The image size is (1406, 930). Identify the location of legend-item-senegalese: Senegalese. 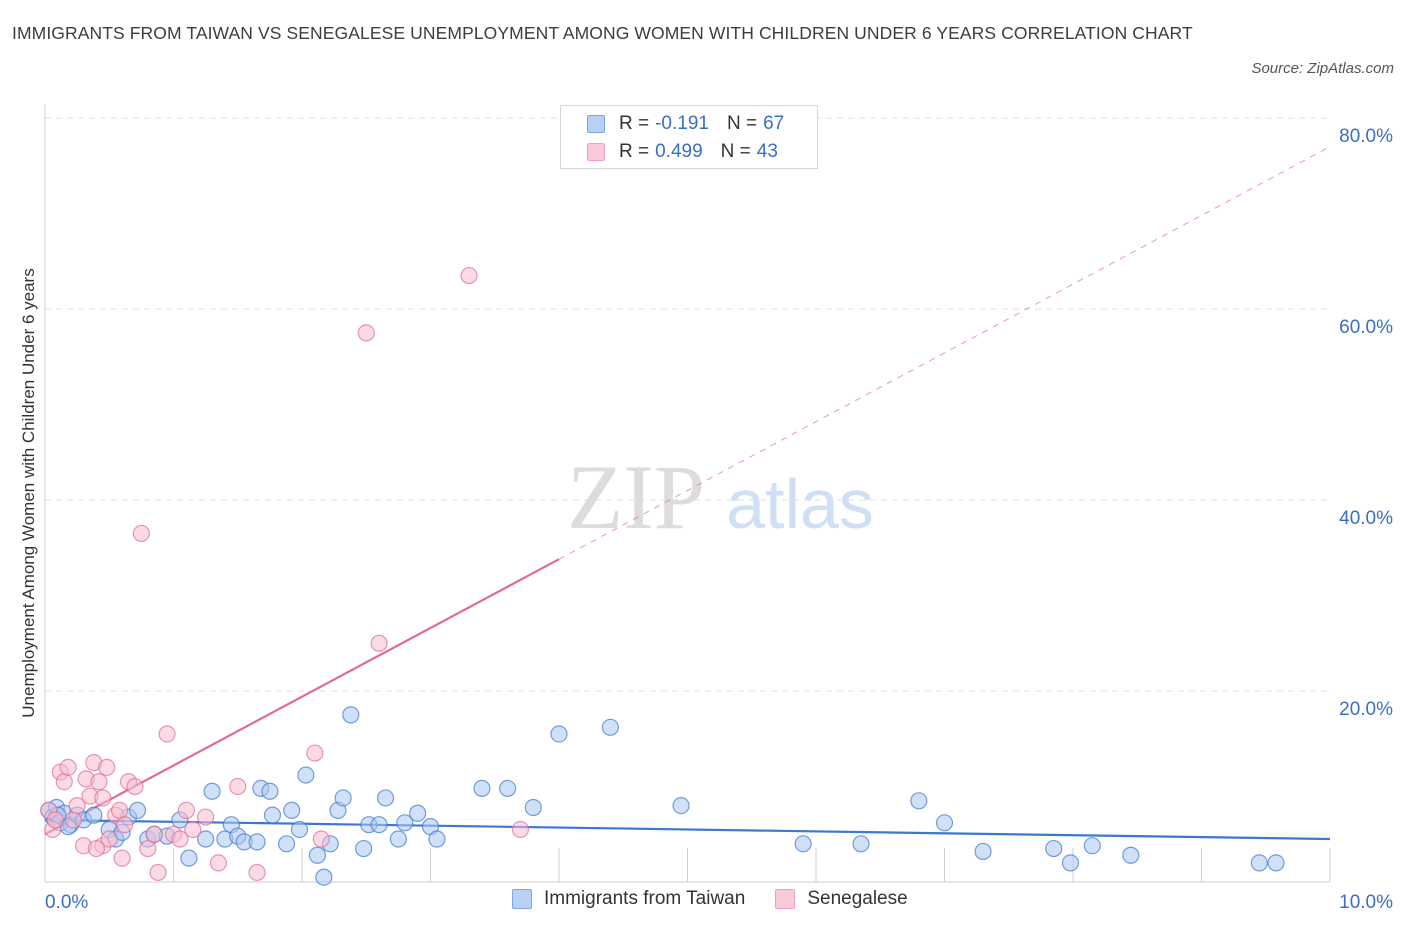
(841, 899).